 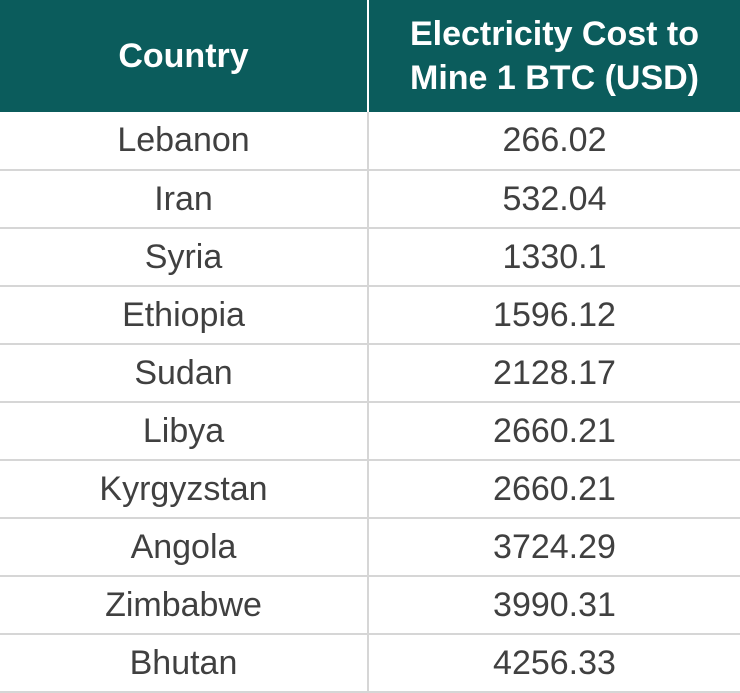 What do you see at coordinates (554, 547) in the screenshot?
I see `cost-cell: 3724.29` at bounding box center [554, 547].